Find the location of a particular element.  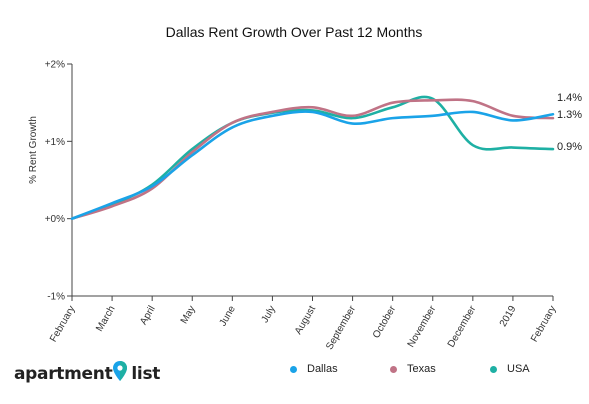

y-tick-label: -1% is located at coordinates (56, 297).